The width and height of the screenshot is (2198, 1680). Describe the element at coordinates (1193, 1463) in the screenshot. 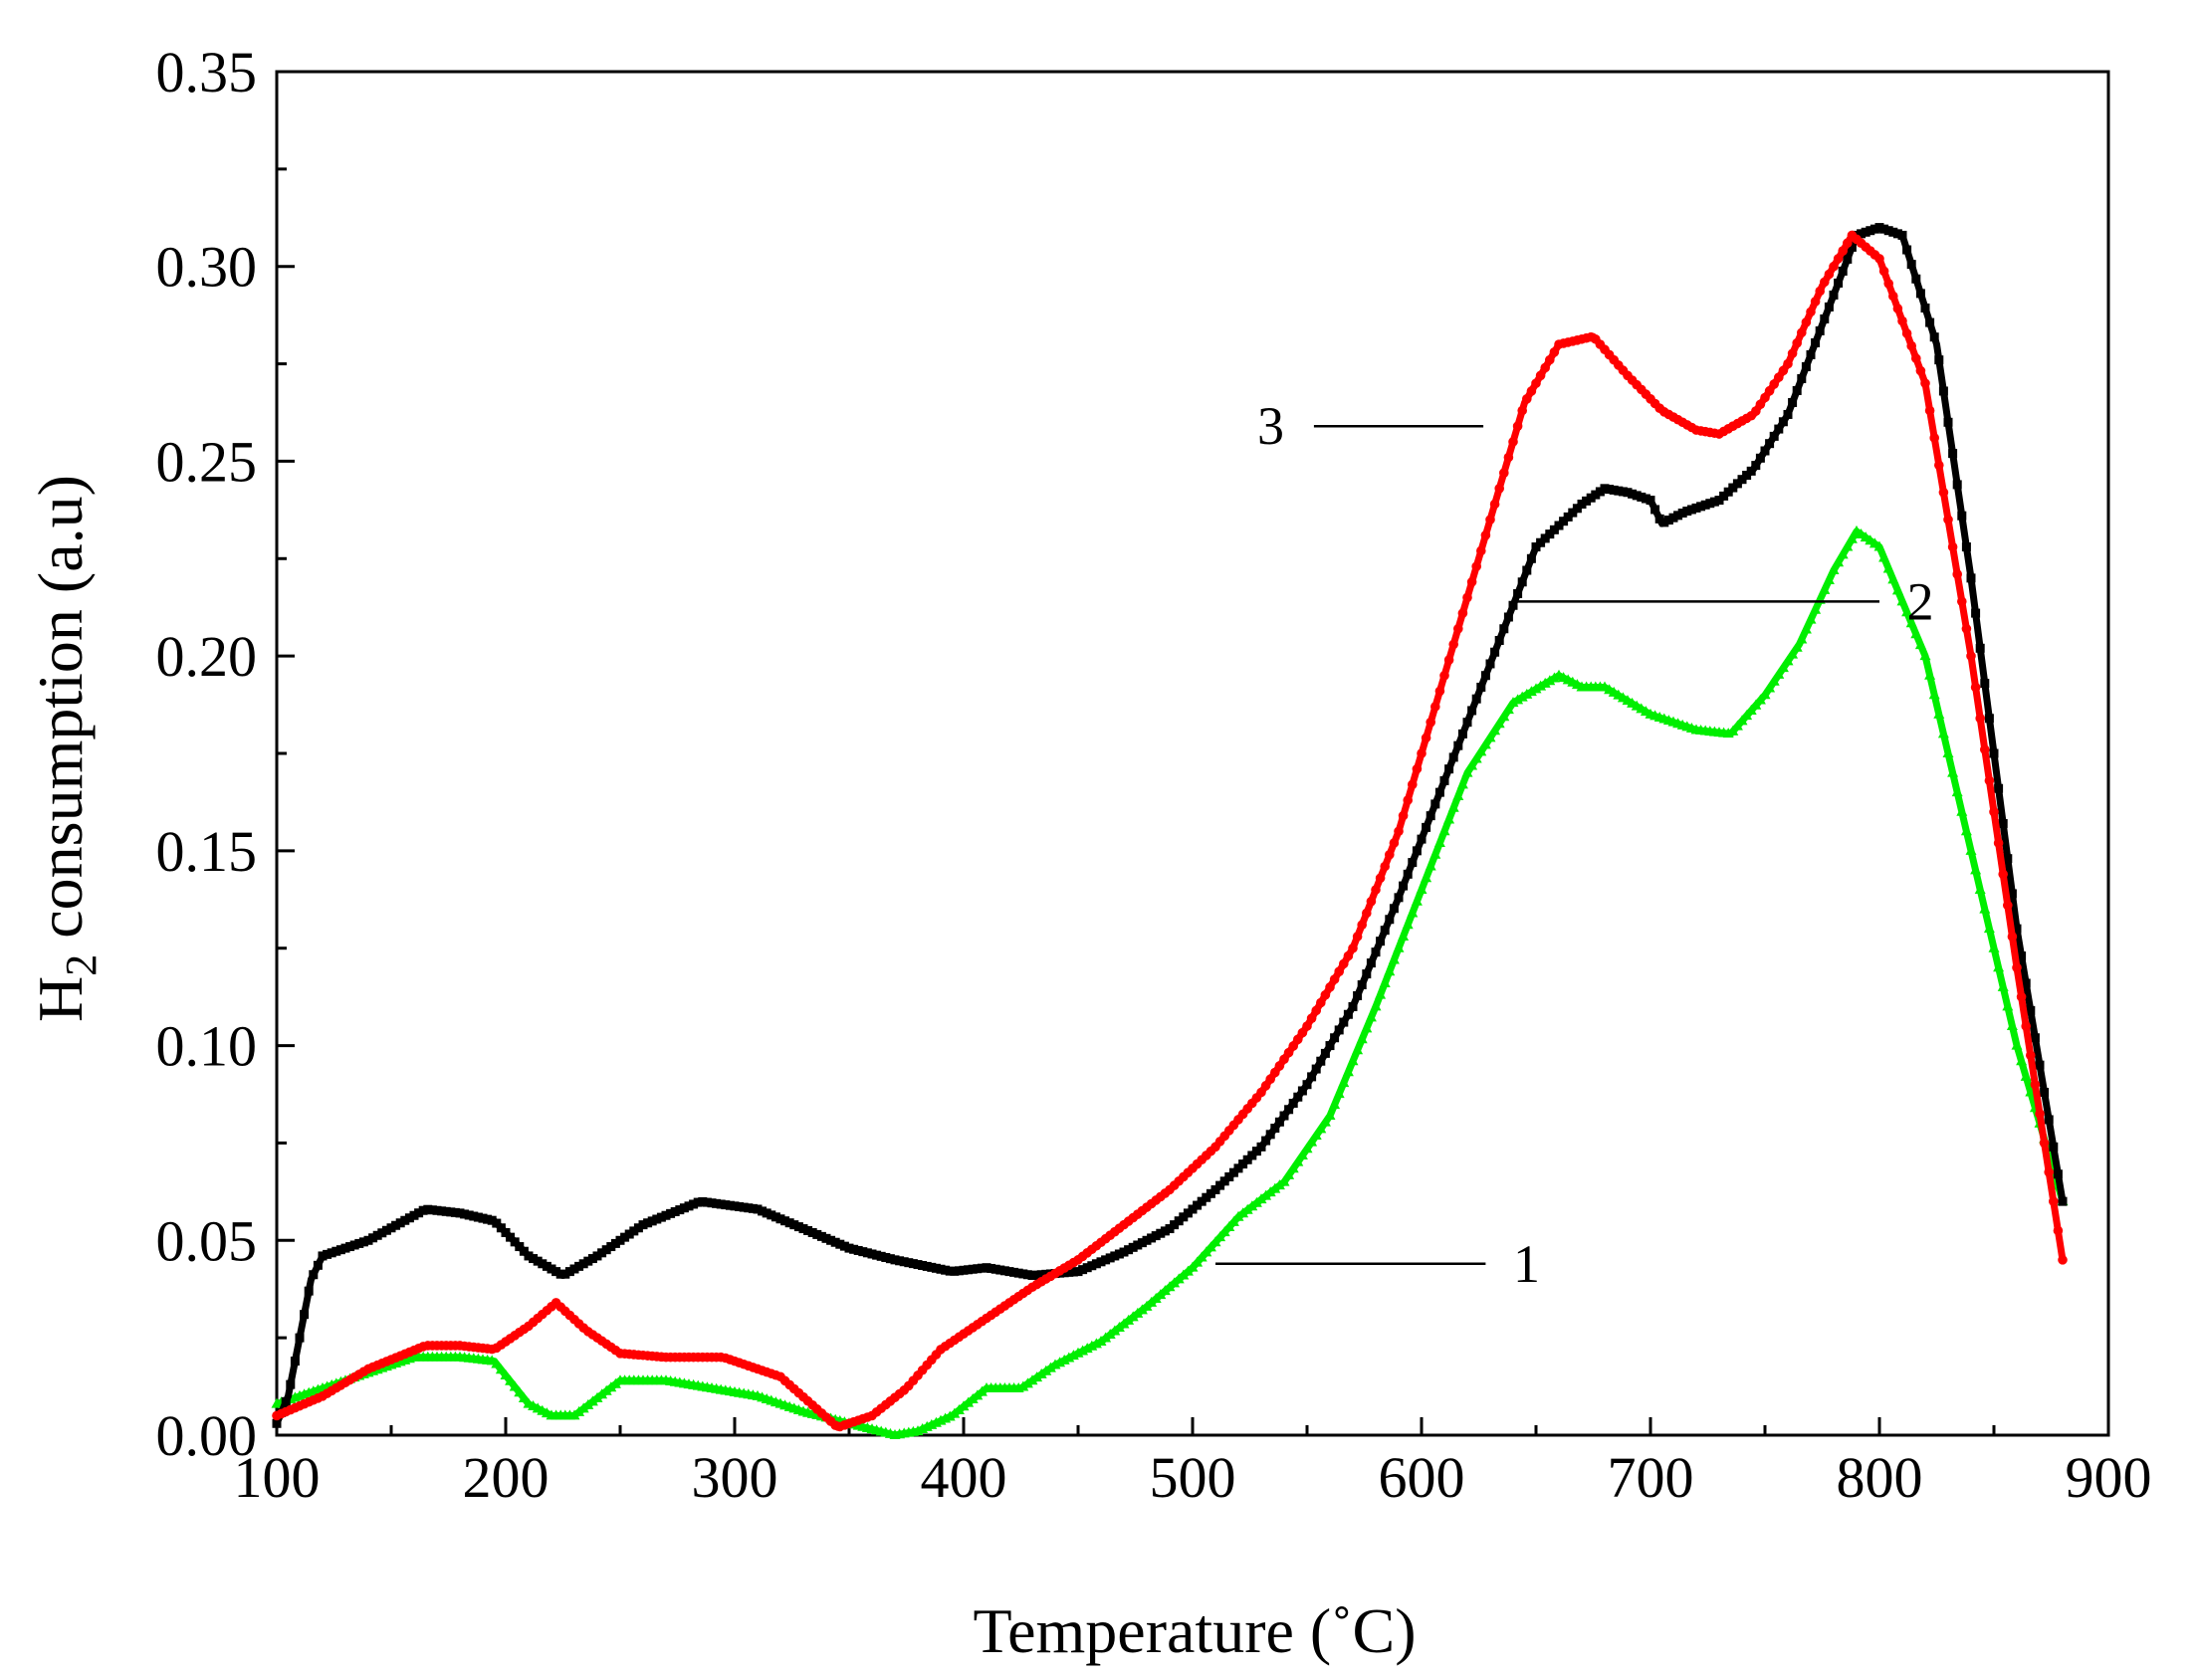

I see `x-axis-ticks: 100 200 300 400 500 600 700 800 900` at that location.